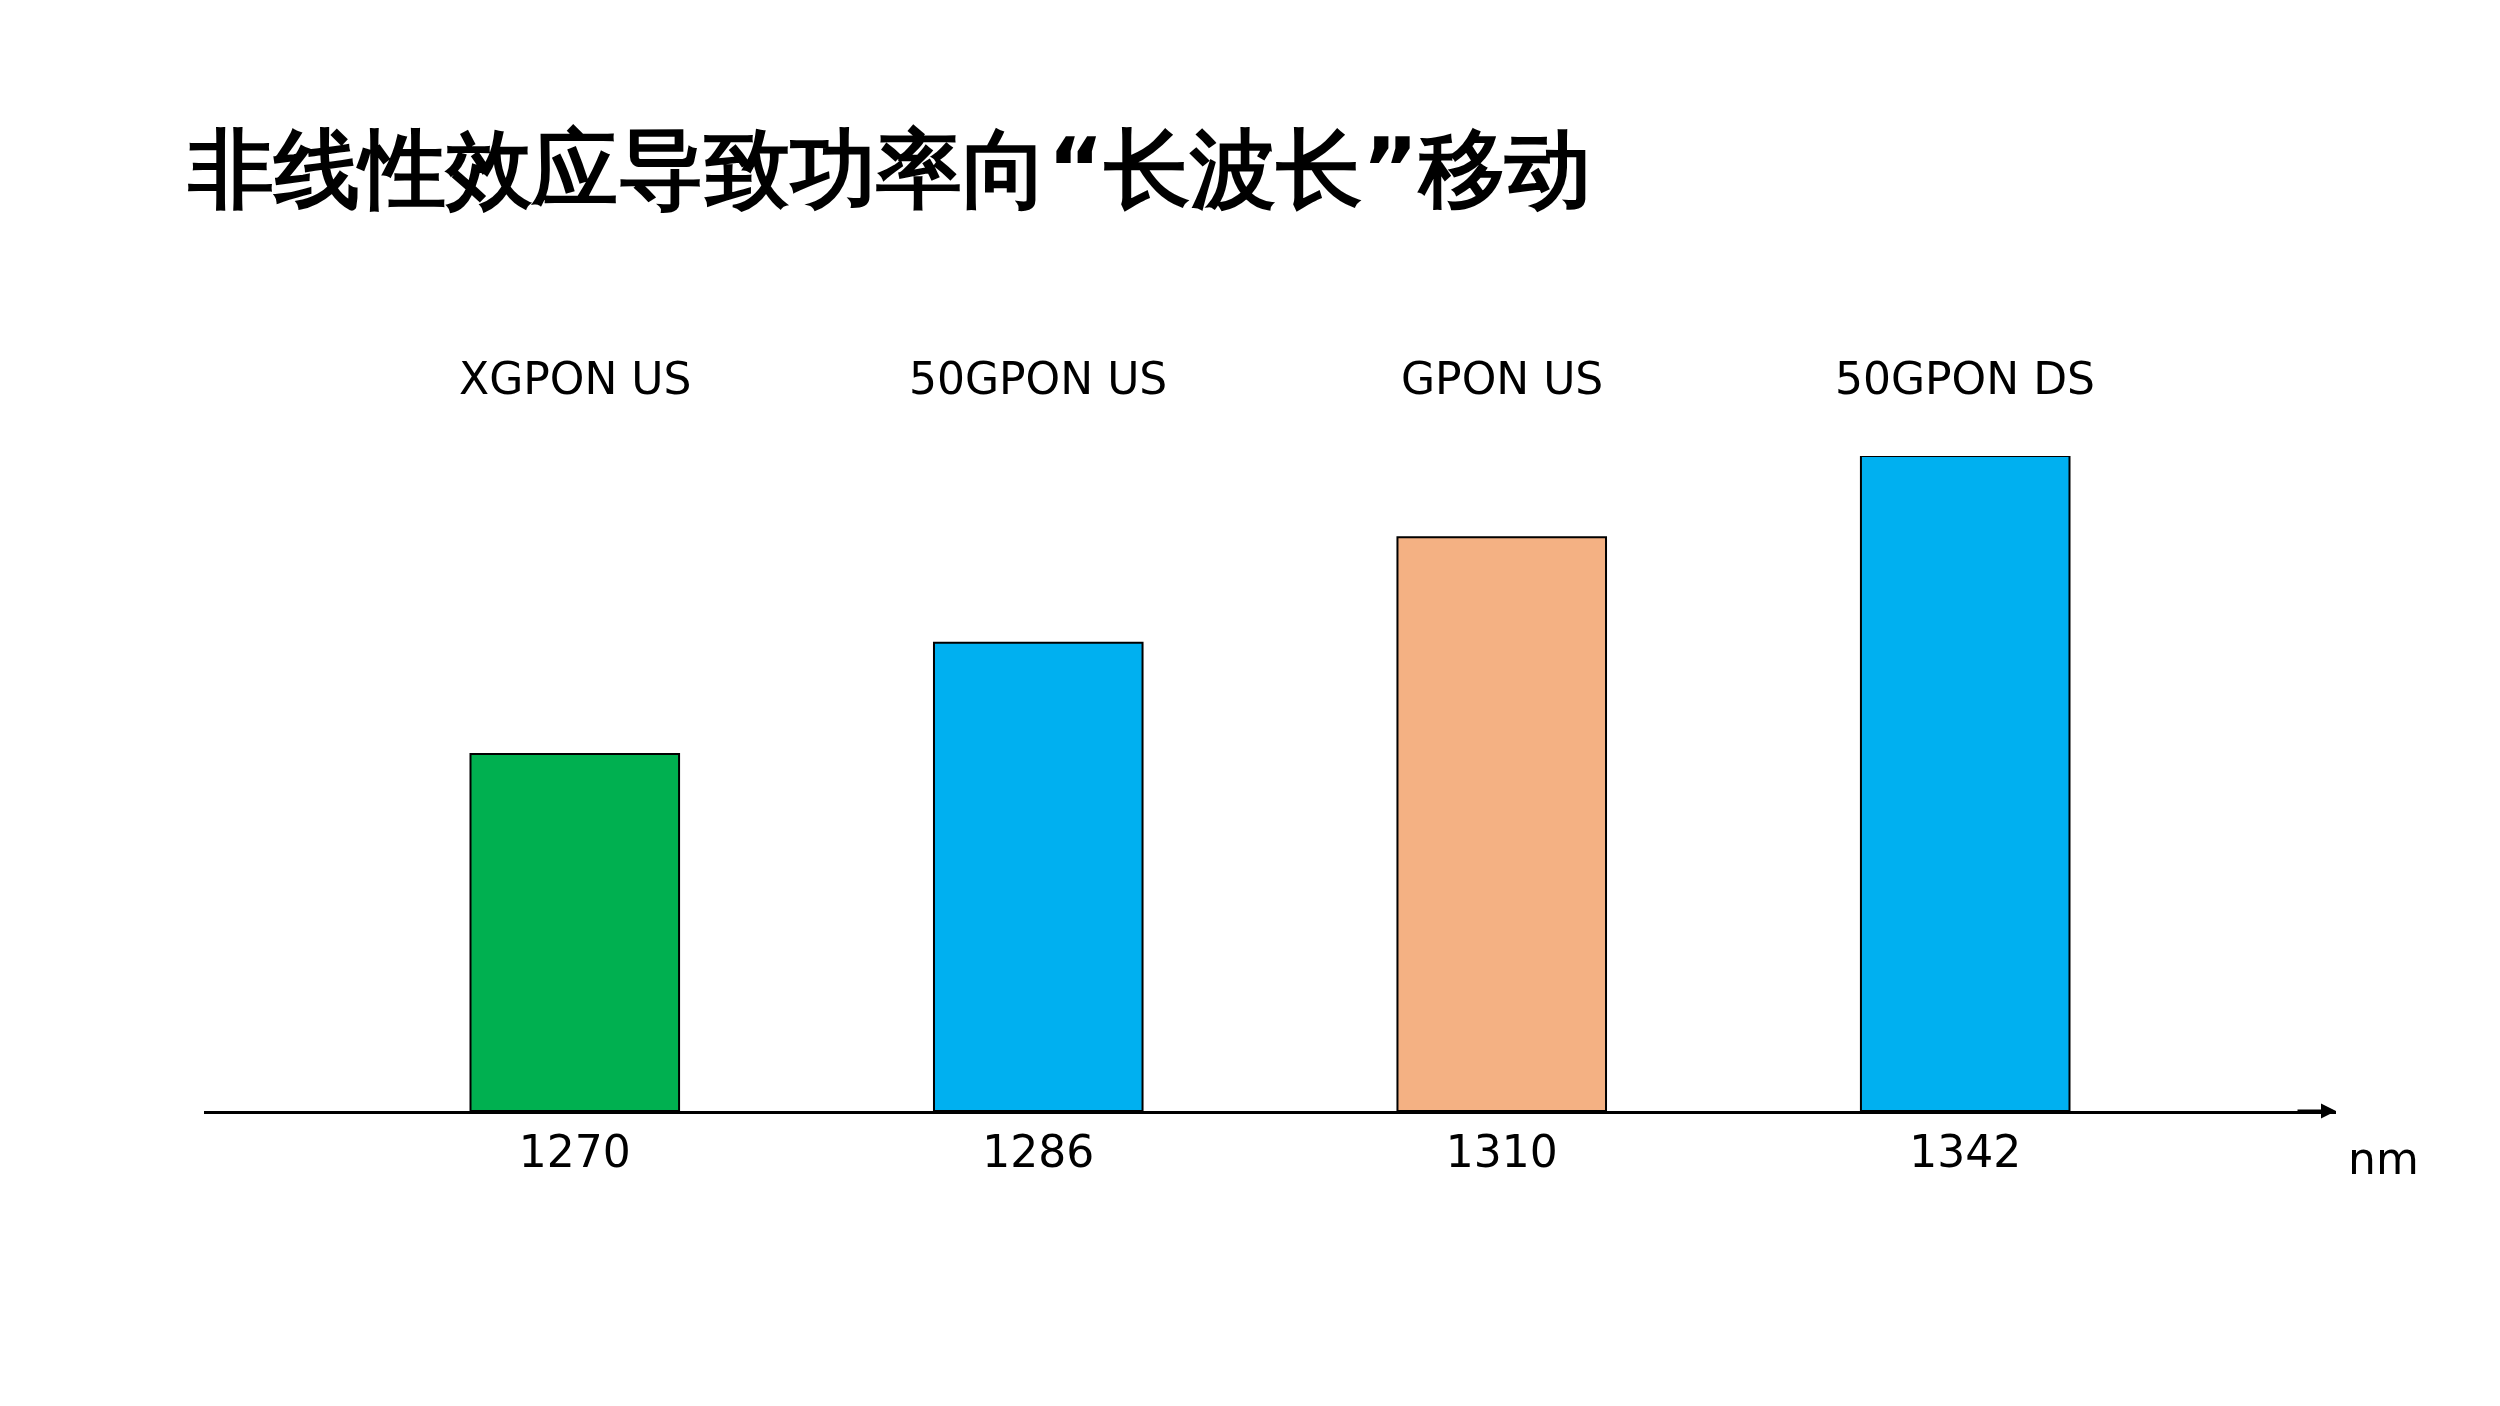 Image resolution: width=2500 pixels, height=1406 pixels. What do you see at coordinates (2383, 1158) in the screenshot?
I see `x-axis-title: nm` at bounding box center [2383, 1158].